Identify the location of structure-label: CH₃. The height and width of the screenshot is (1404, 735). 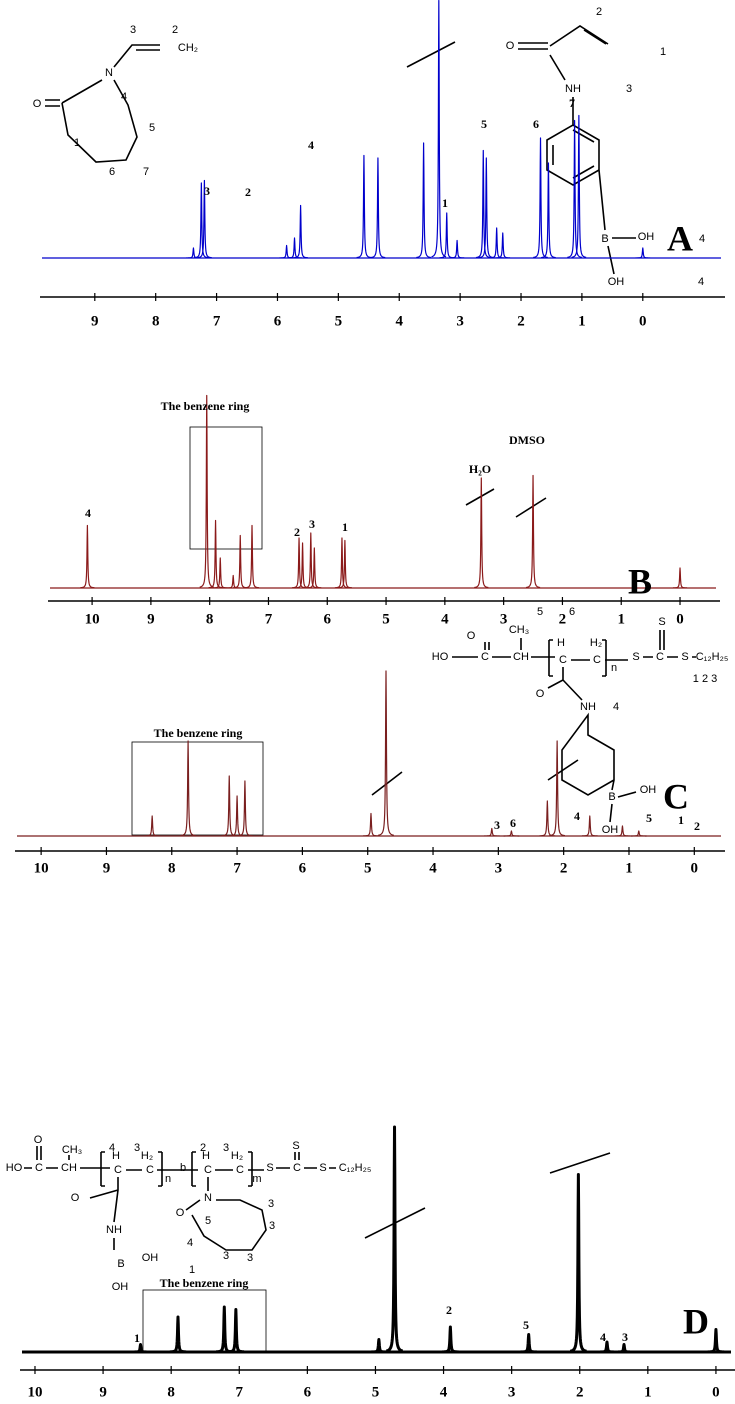
(72, 1150).